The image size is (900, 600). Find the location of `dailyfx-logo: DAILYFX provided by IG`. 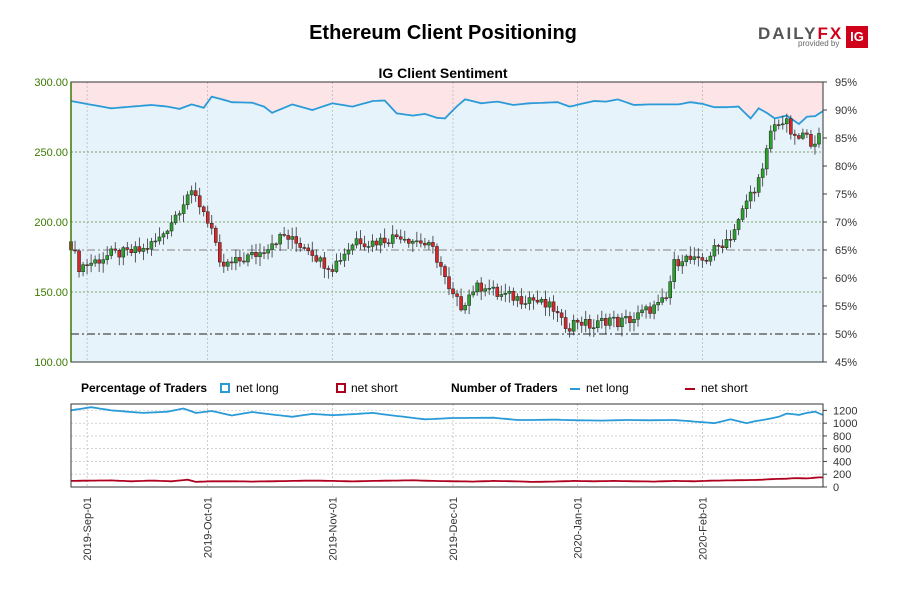

dailyfx-logo: DAILYFX provided by IG is located at coordinates (814, 37).